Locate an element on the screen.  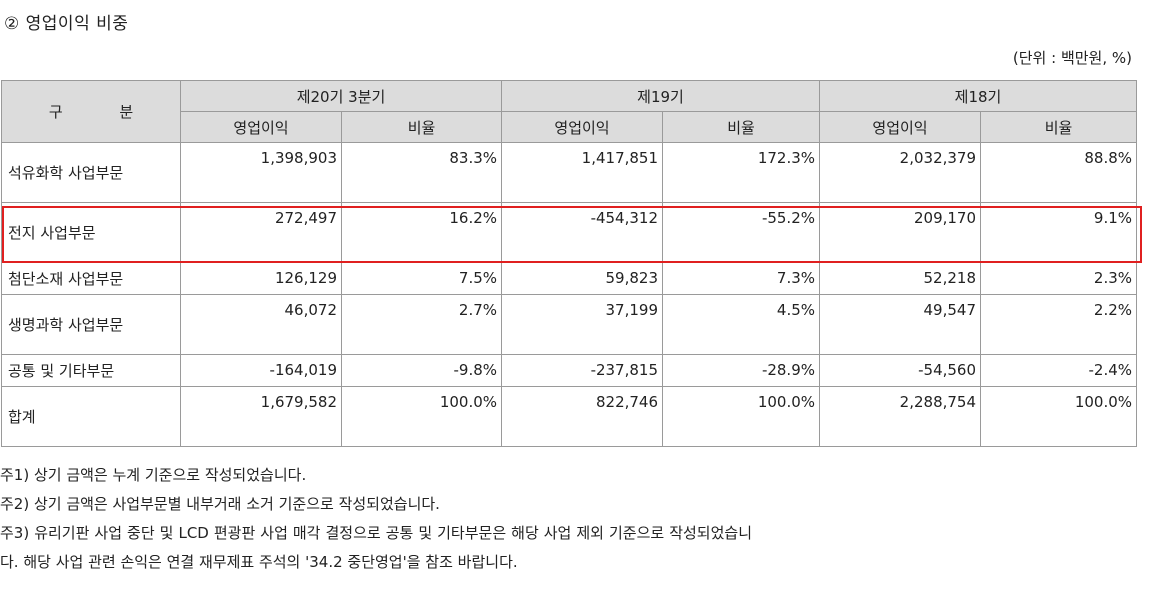
cell-value: 46,072 is located at coordinates (261, 324).